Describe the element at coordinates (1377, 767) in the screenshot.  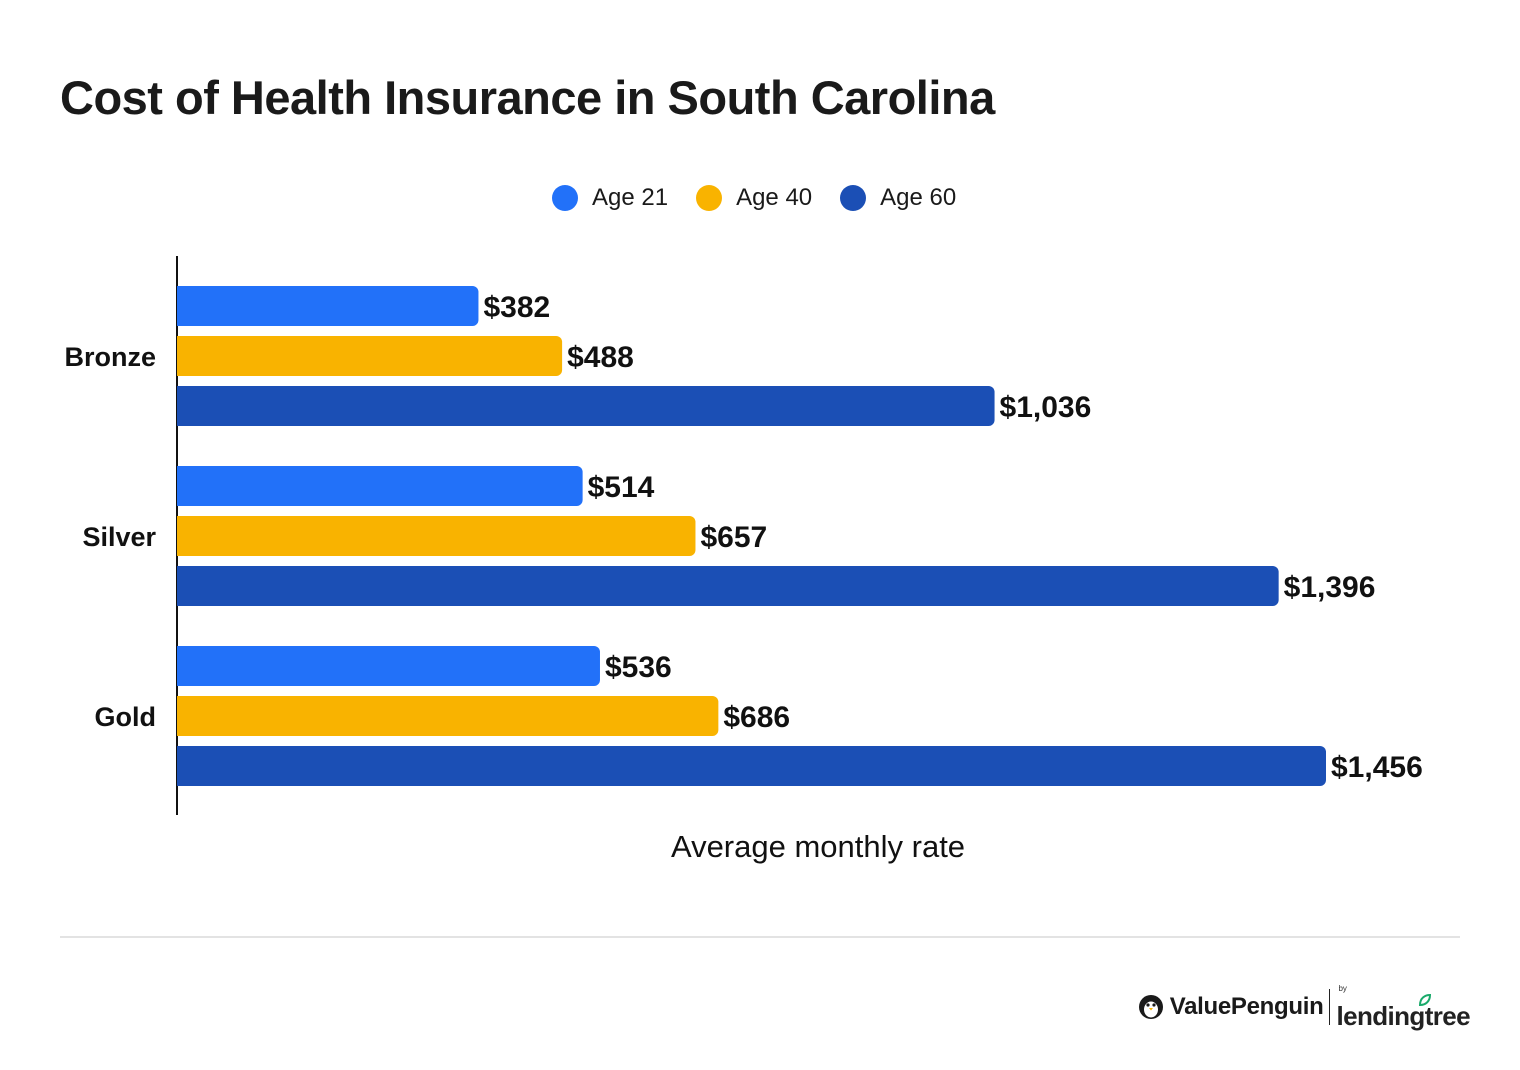
I see `data-label-gold-age-60: $1,456` at that location.